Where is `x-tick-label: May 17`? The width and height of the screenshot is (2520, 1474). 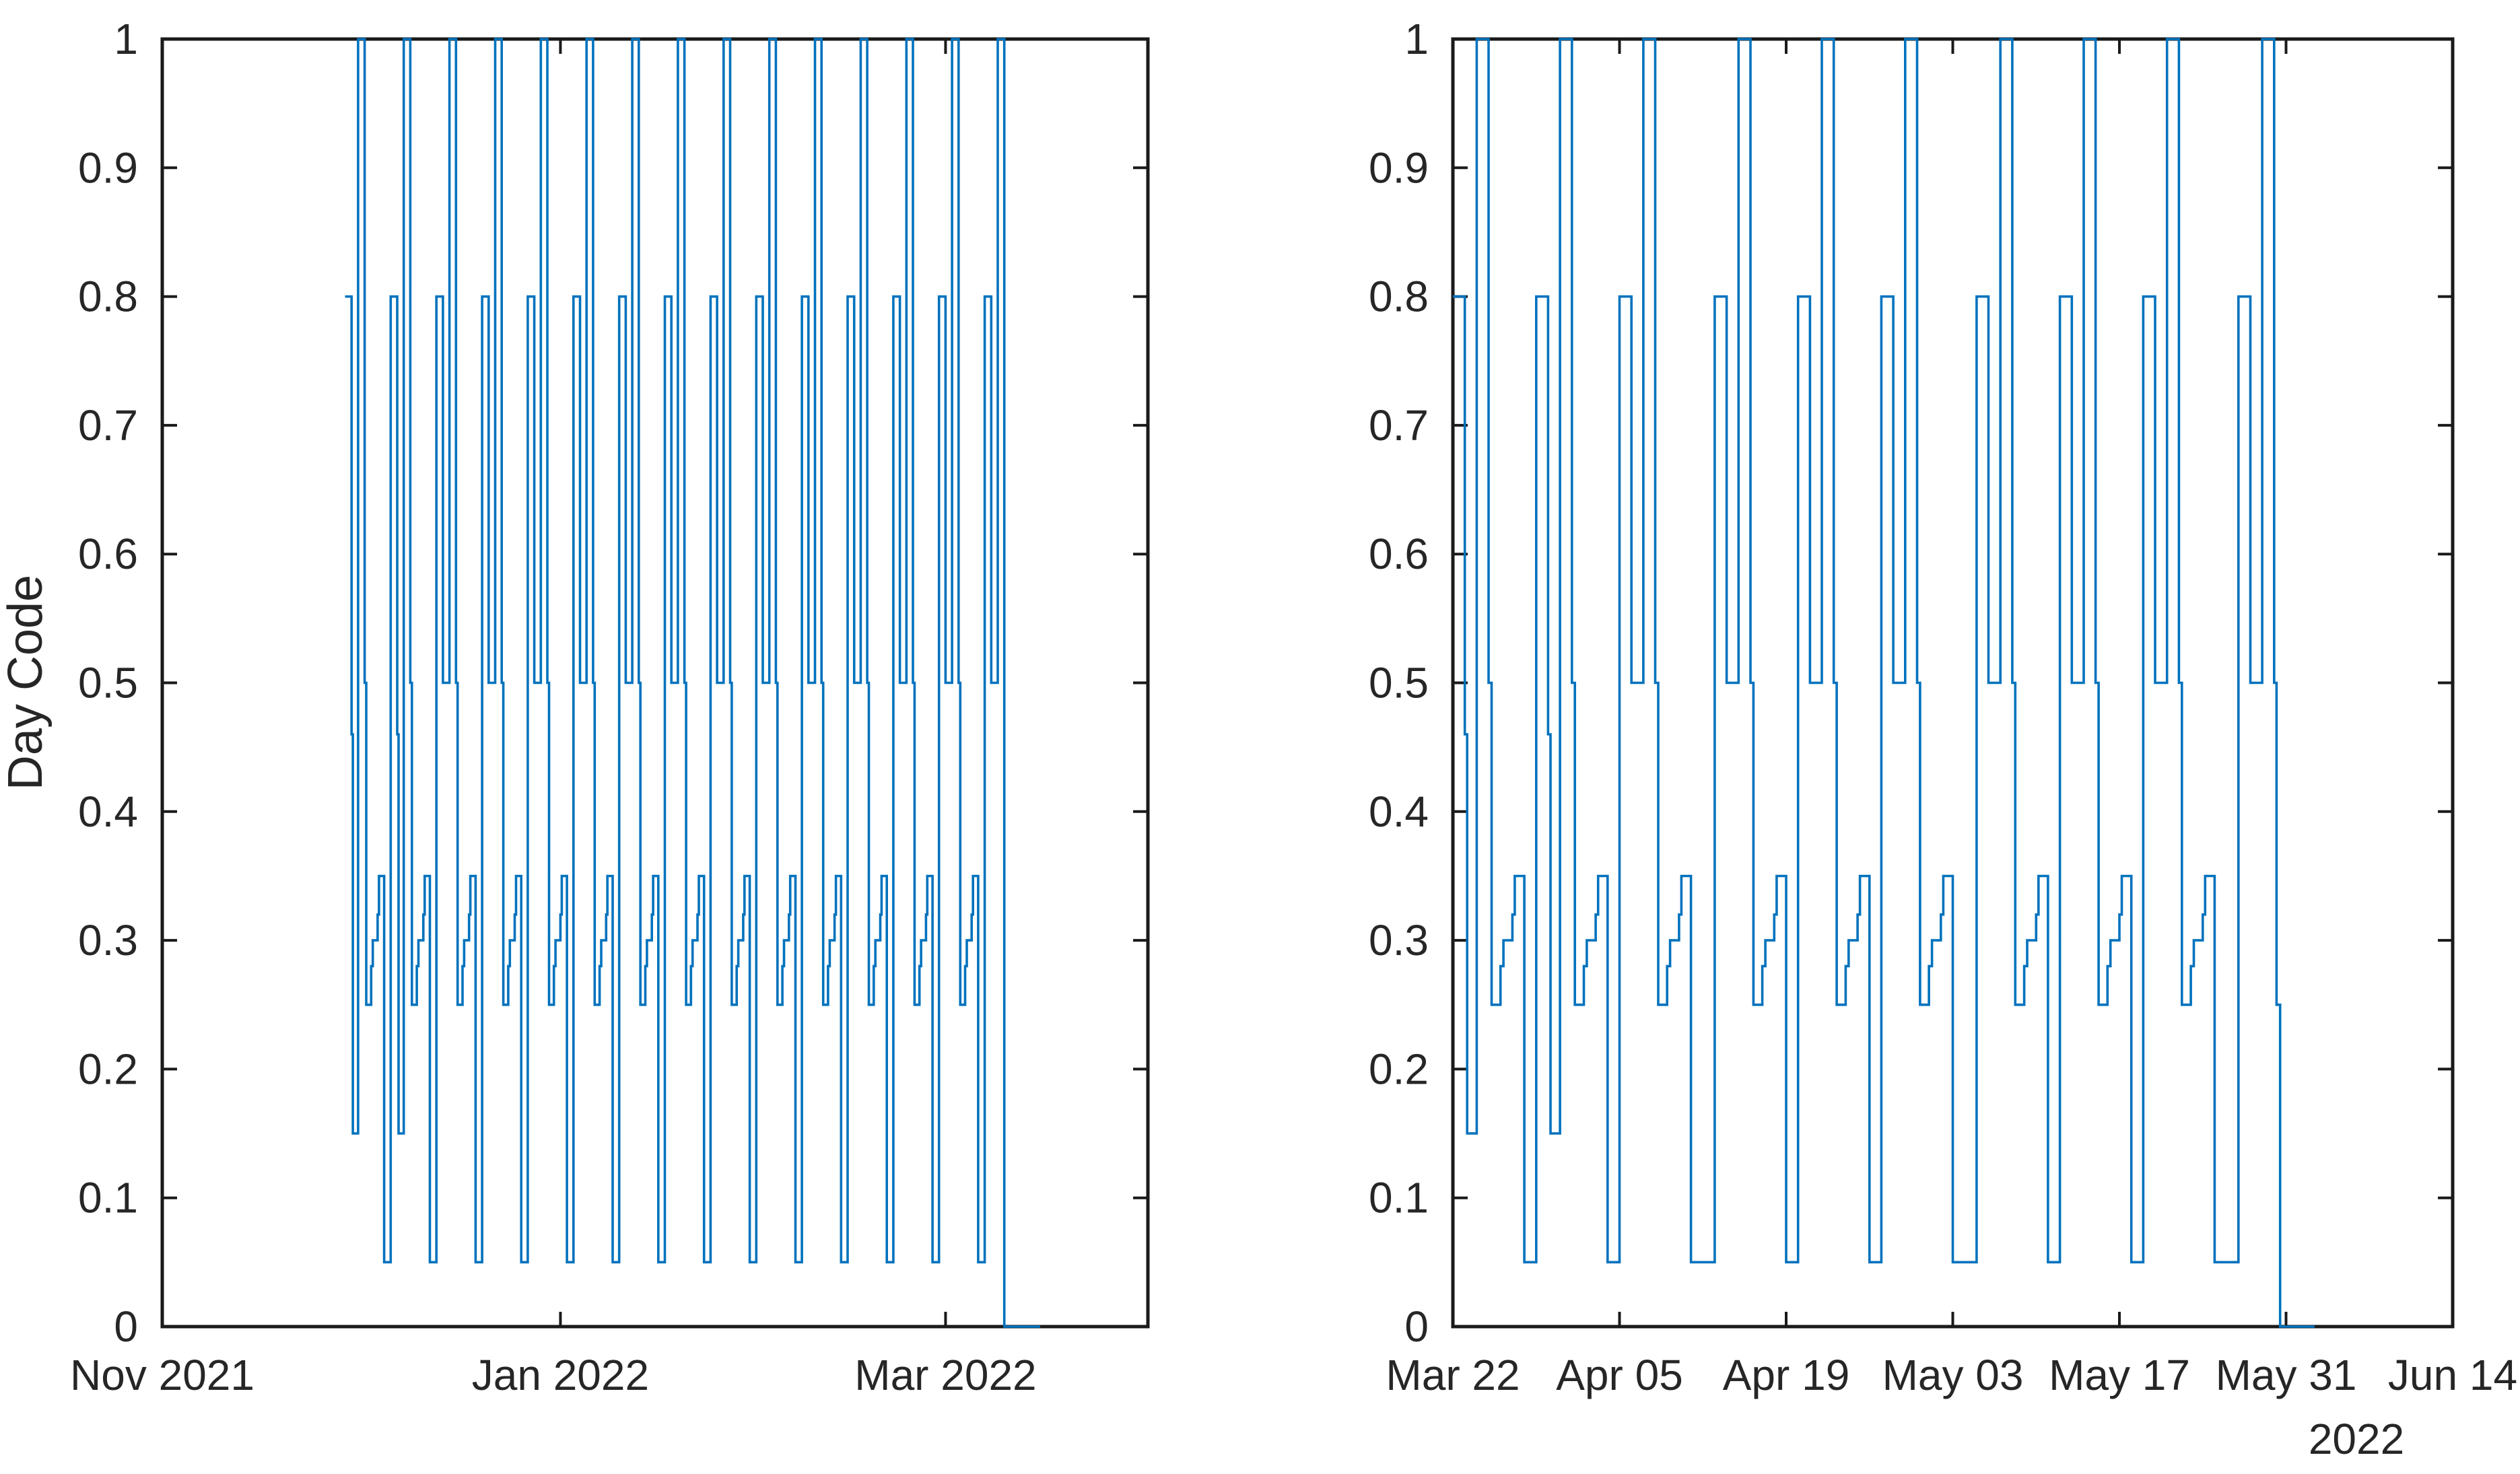
x-tick-label: May 17 is located at coordinates (2119, 1375).